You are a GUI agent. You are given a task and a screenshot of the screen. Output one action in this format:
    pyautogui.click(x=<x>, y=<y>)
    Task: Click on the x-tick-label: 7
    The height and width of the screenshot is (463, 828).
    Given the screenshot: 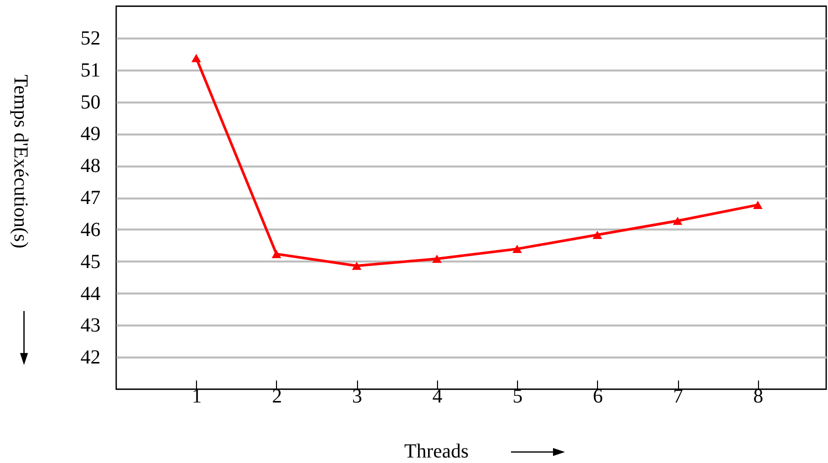 What is the action you would take?
    pyautogui.click(x=678, y=397)
    